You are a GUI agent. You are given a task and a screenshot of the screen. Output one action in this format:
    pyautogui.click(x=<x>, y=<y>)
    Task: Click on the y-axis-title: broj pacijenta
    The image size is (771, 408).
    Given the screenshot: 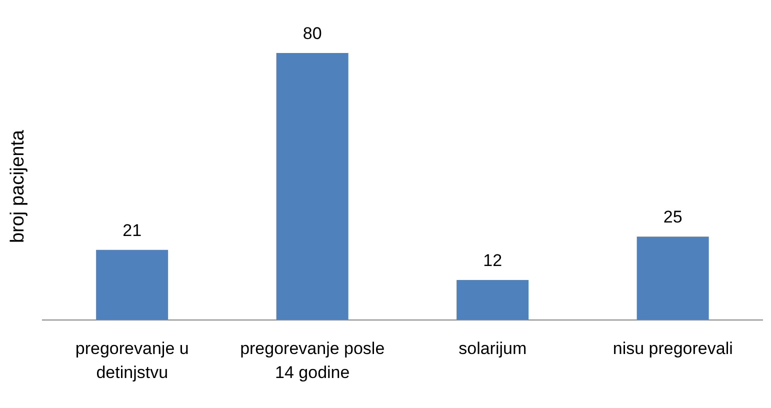 What is the action you would take?
    pyautogui.click(x=18, y=187)
    